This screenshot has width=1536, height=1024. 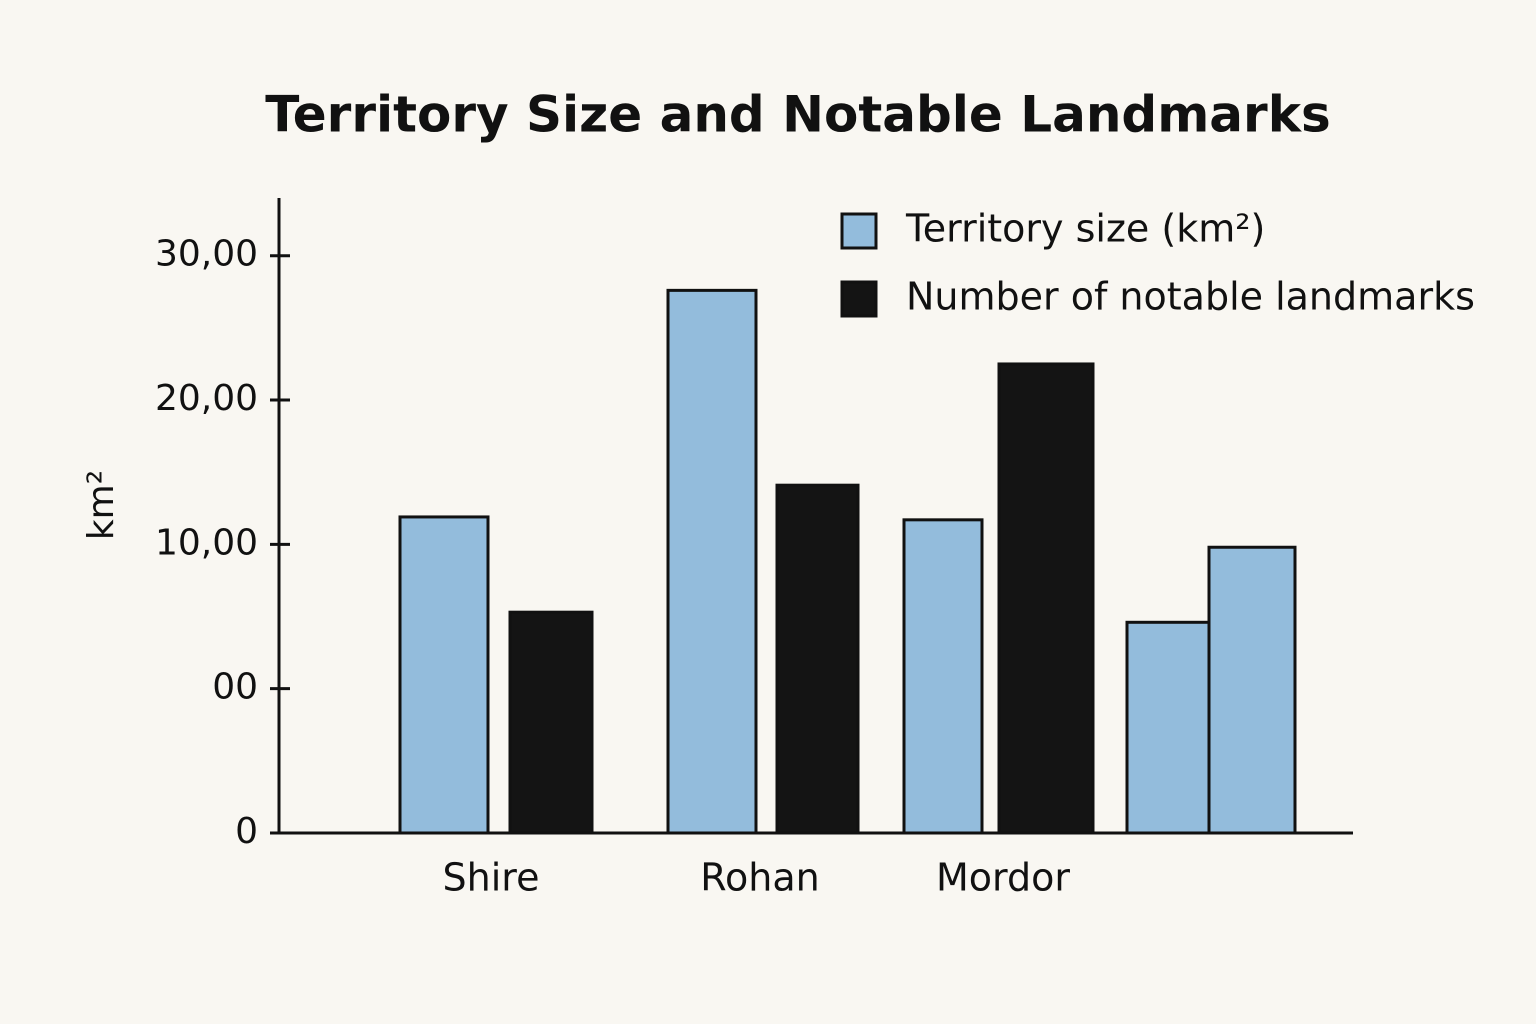 What do you see at coordinates (1003, 878) in the screenshot?
I see `x-tick-label: Mordor` at bounding box center [1003, 878].